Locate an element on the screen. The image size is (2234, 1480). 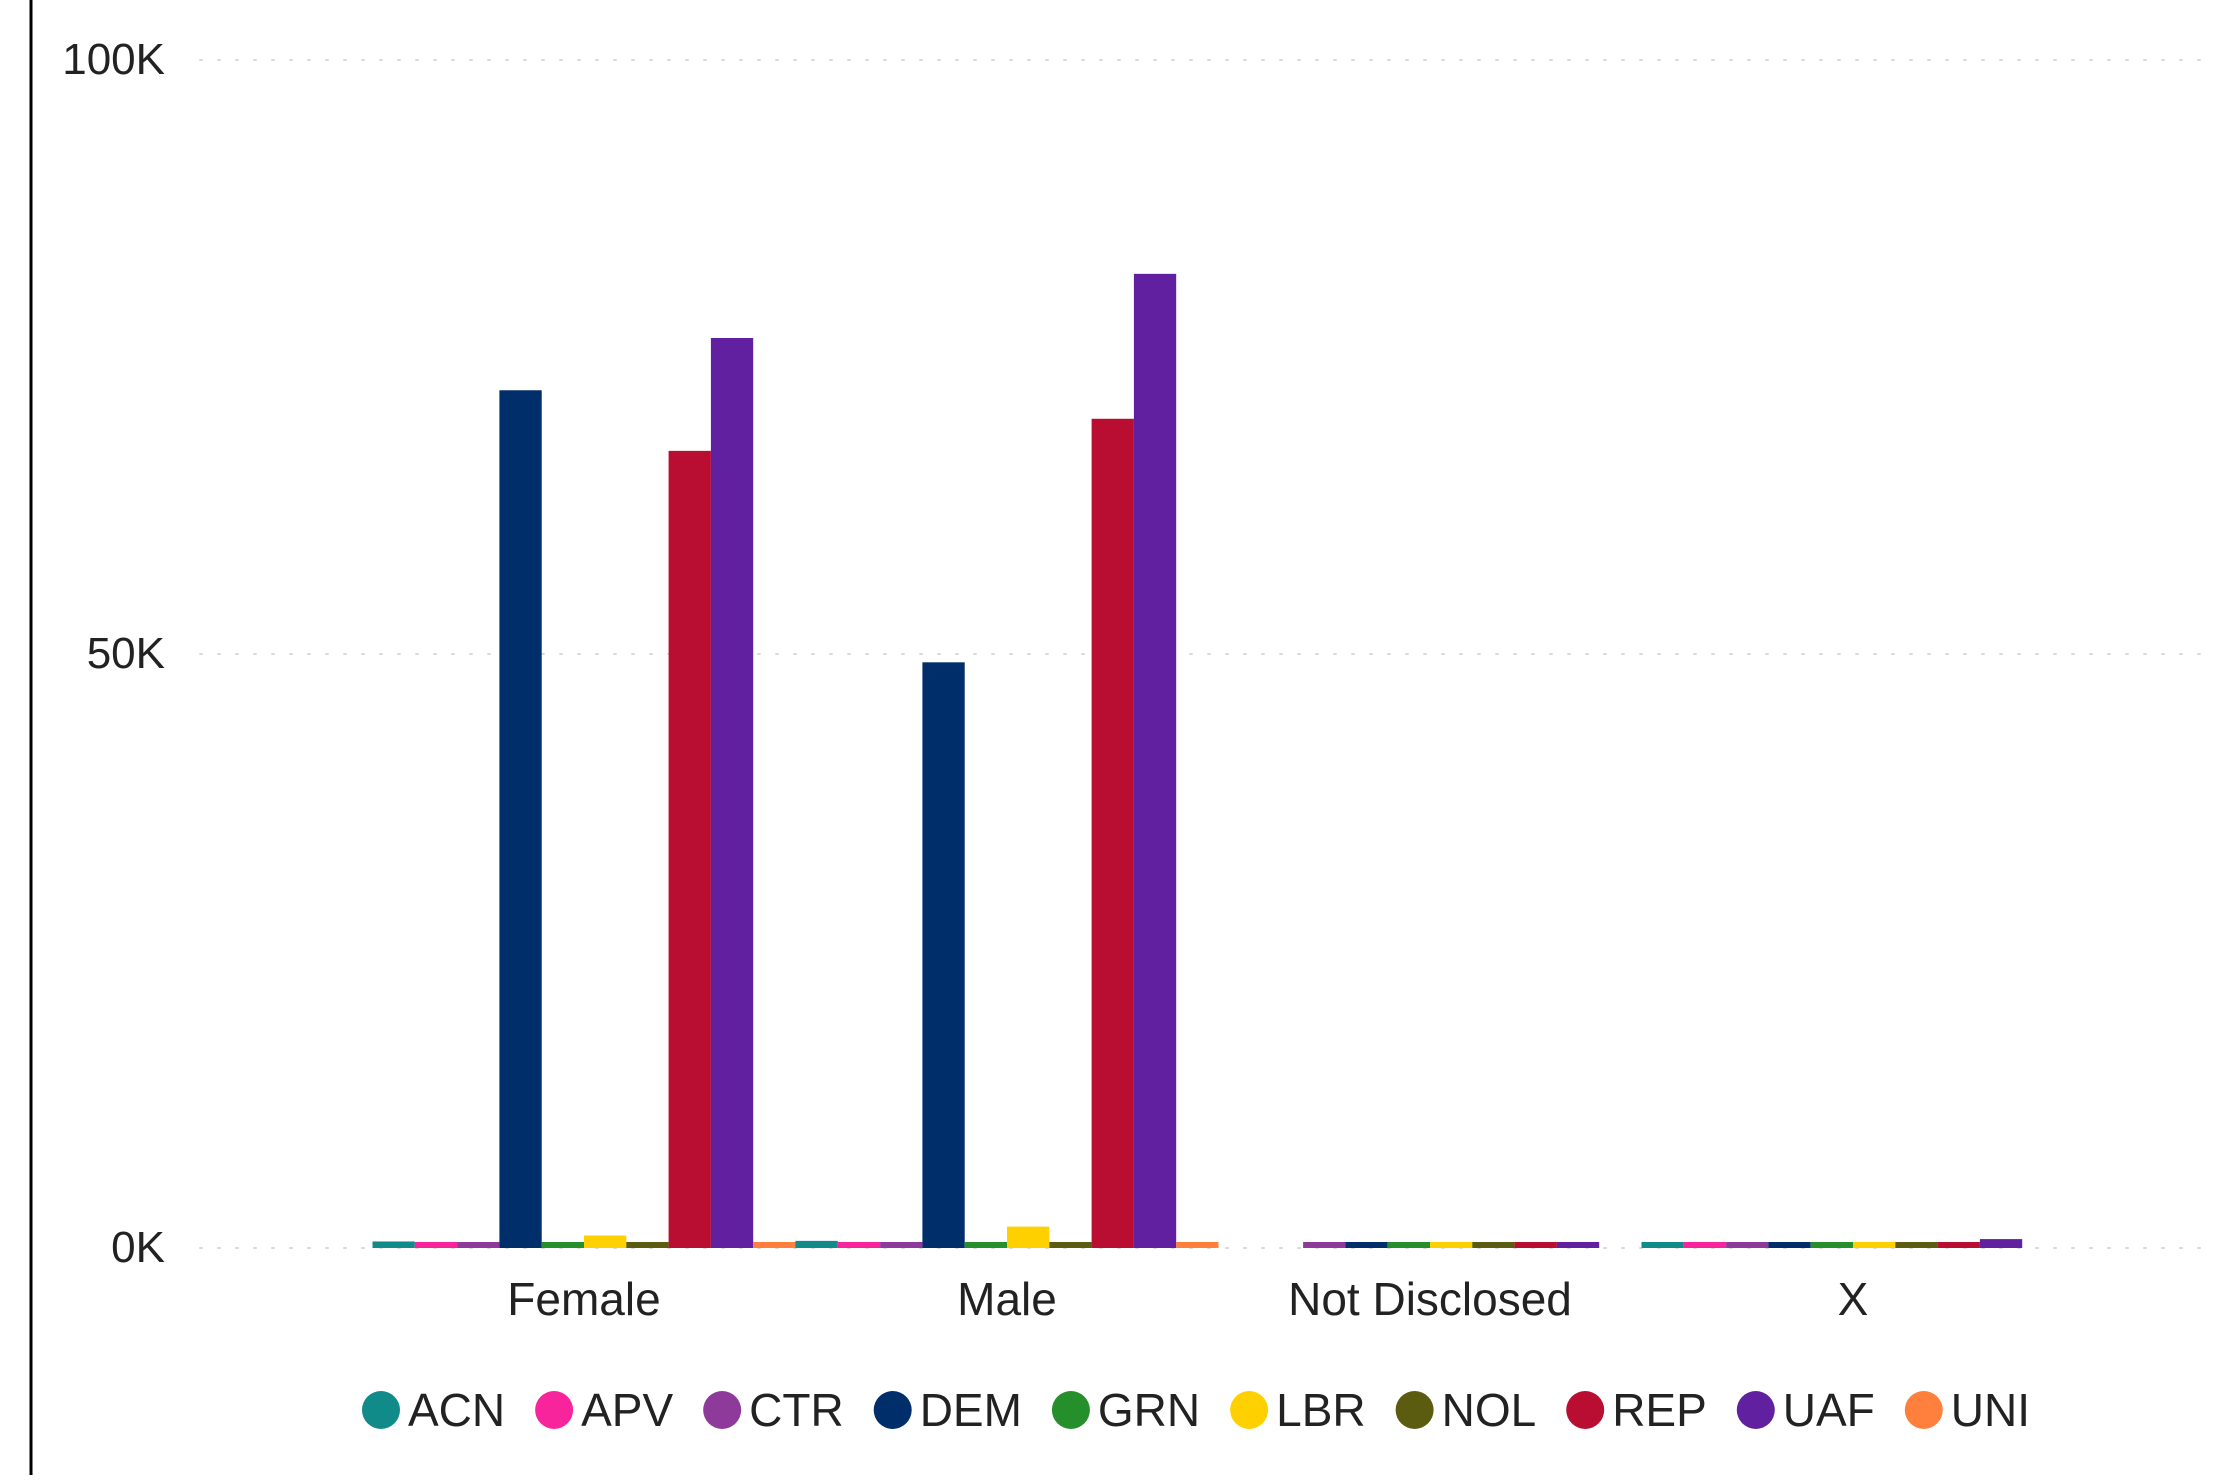
bar-grn-x is located at coordinates (1831, 1245).